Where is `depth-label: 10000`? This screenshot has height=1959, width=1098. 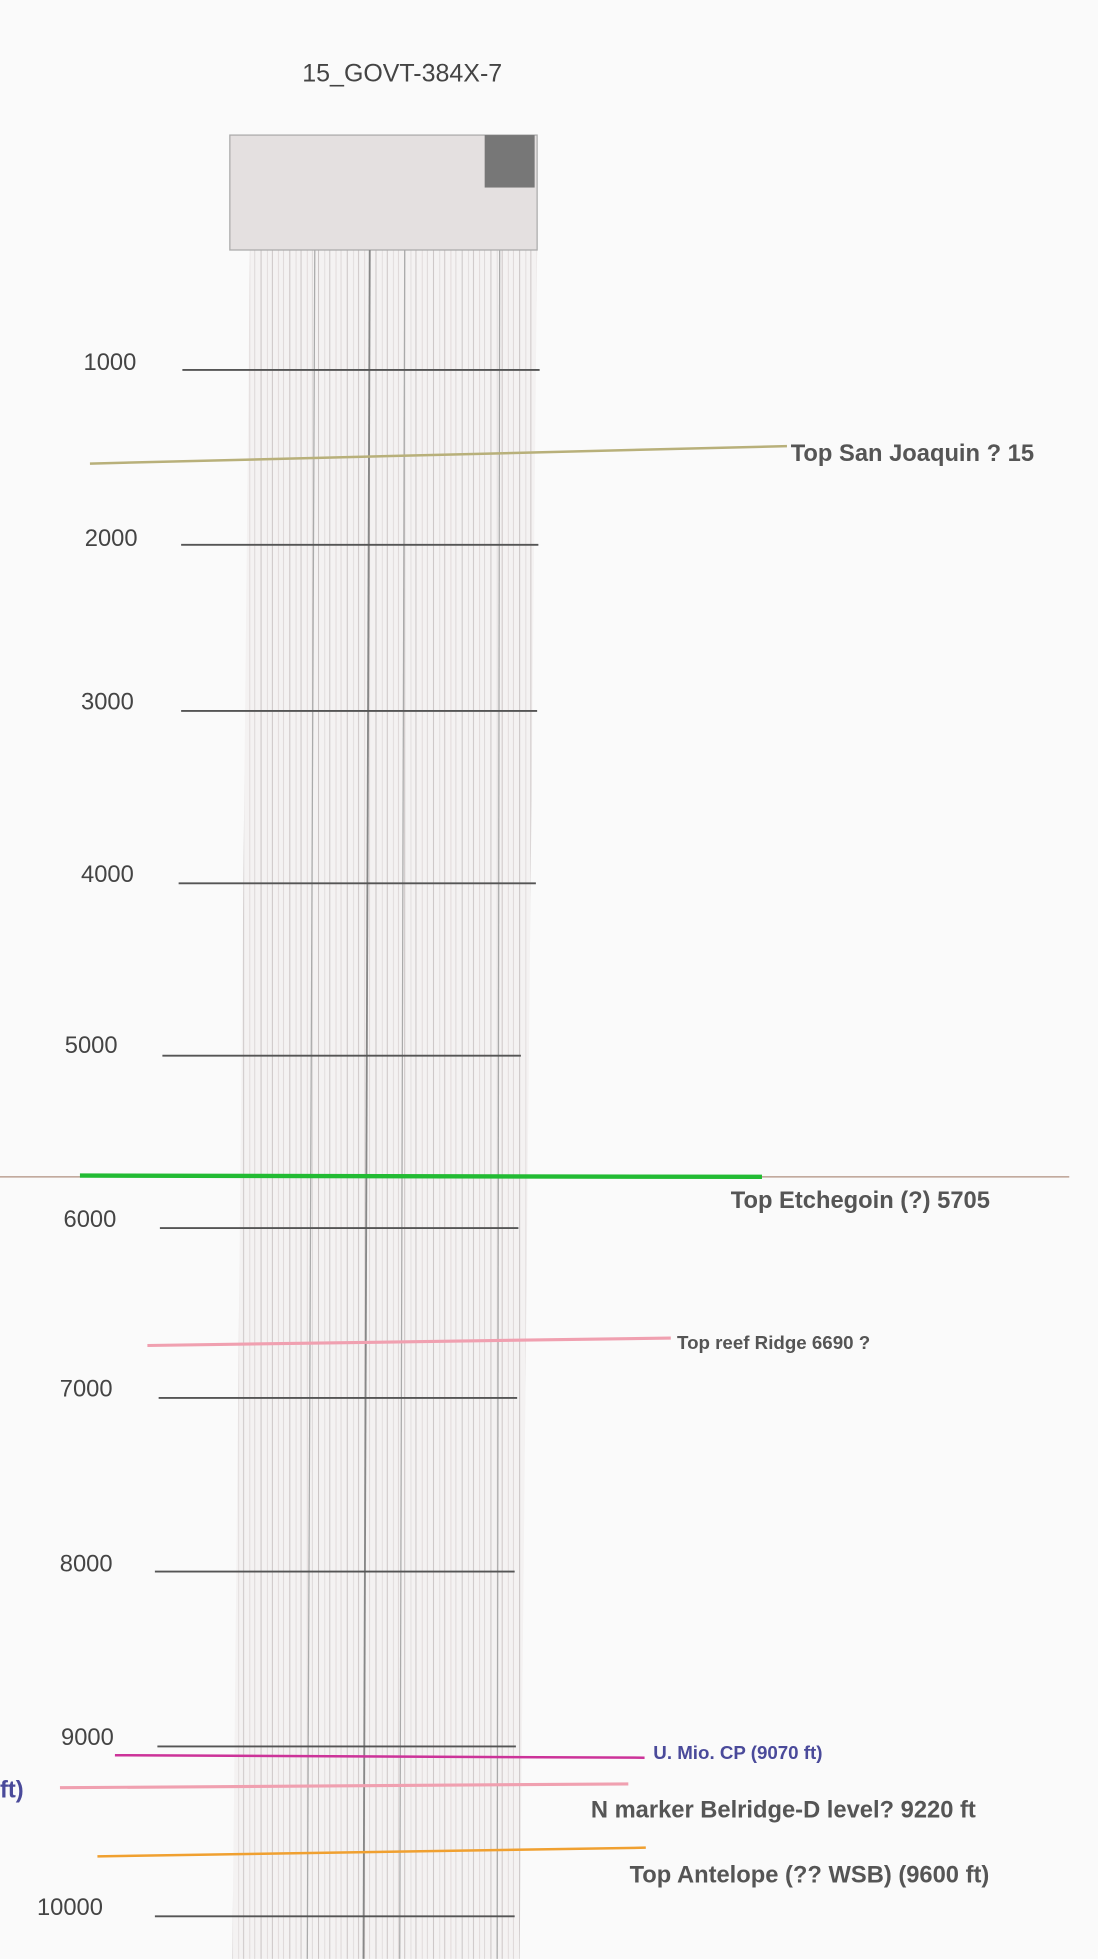
depth-label: 10000 is located at coordinates (70, 1908).